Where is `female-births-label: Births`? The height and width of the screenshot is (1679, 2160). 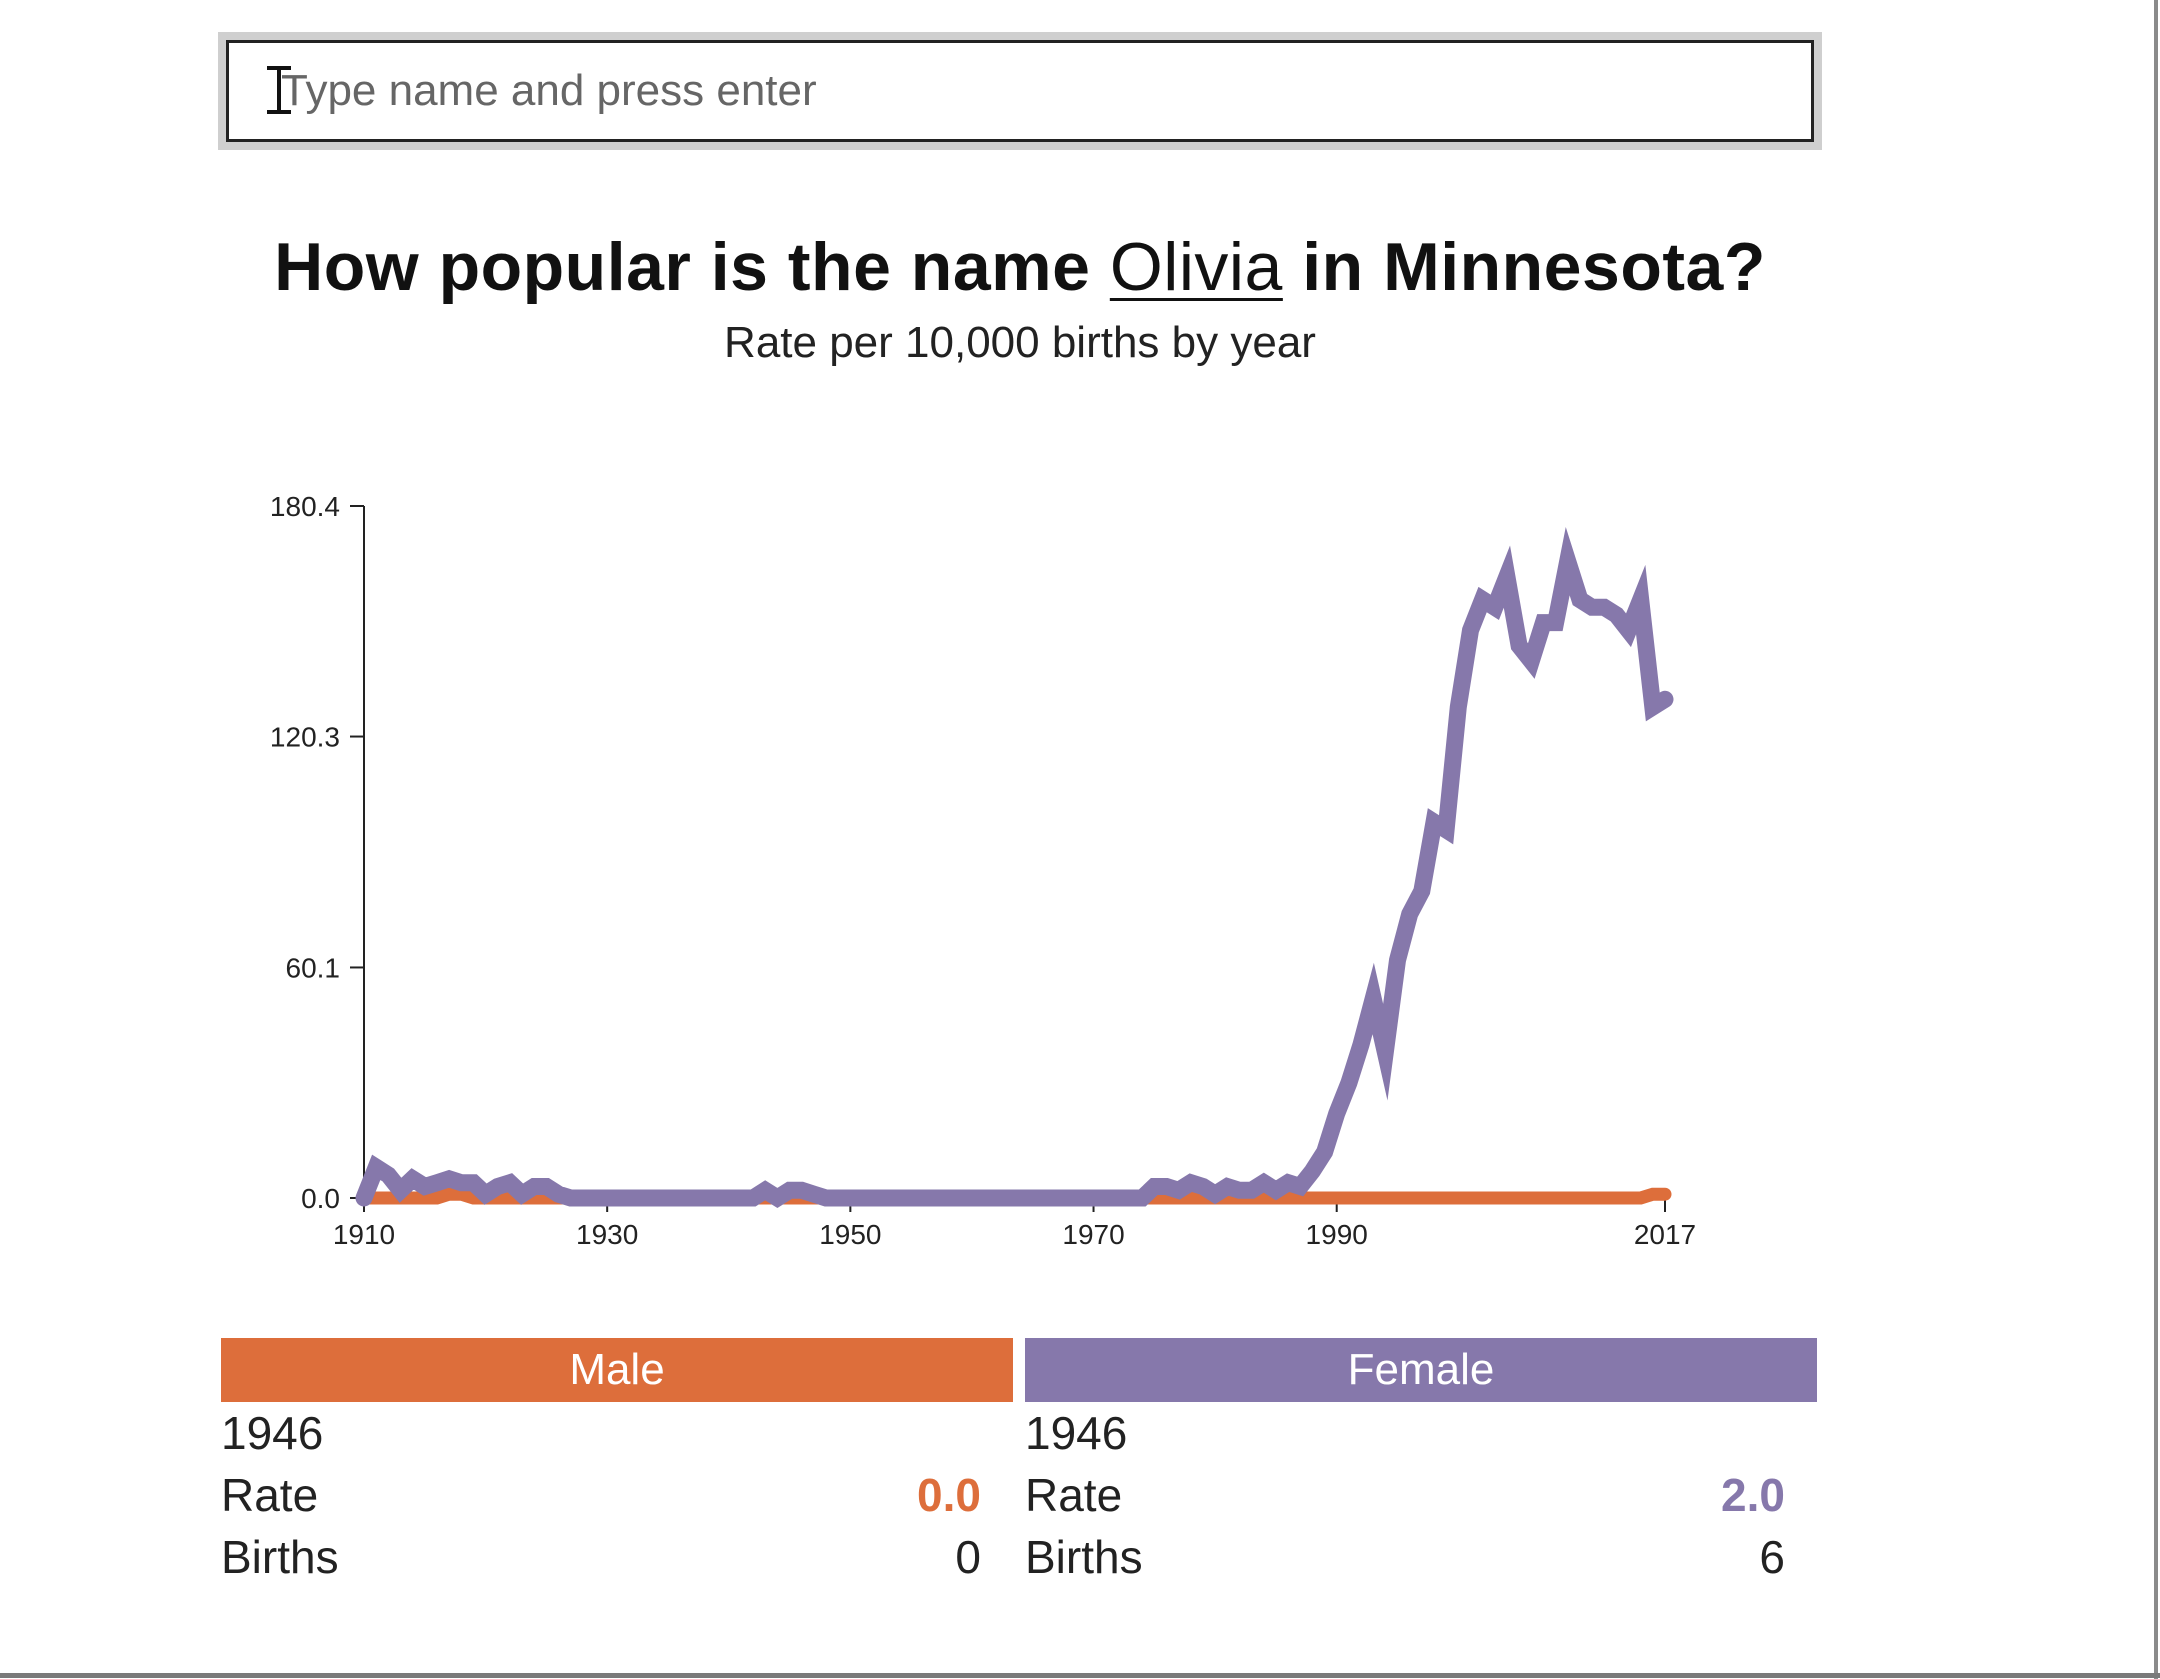
female-births-label: Births is located at coordinates (1084, 1557).